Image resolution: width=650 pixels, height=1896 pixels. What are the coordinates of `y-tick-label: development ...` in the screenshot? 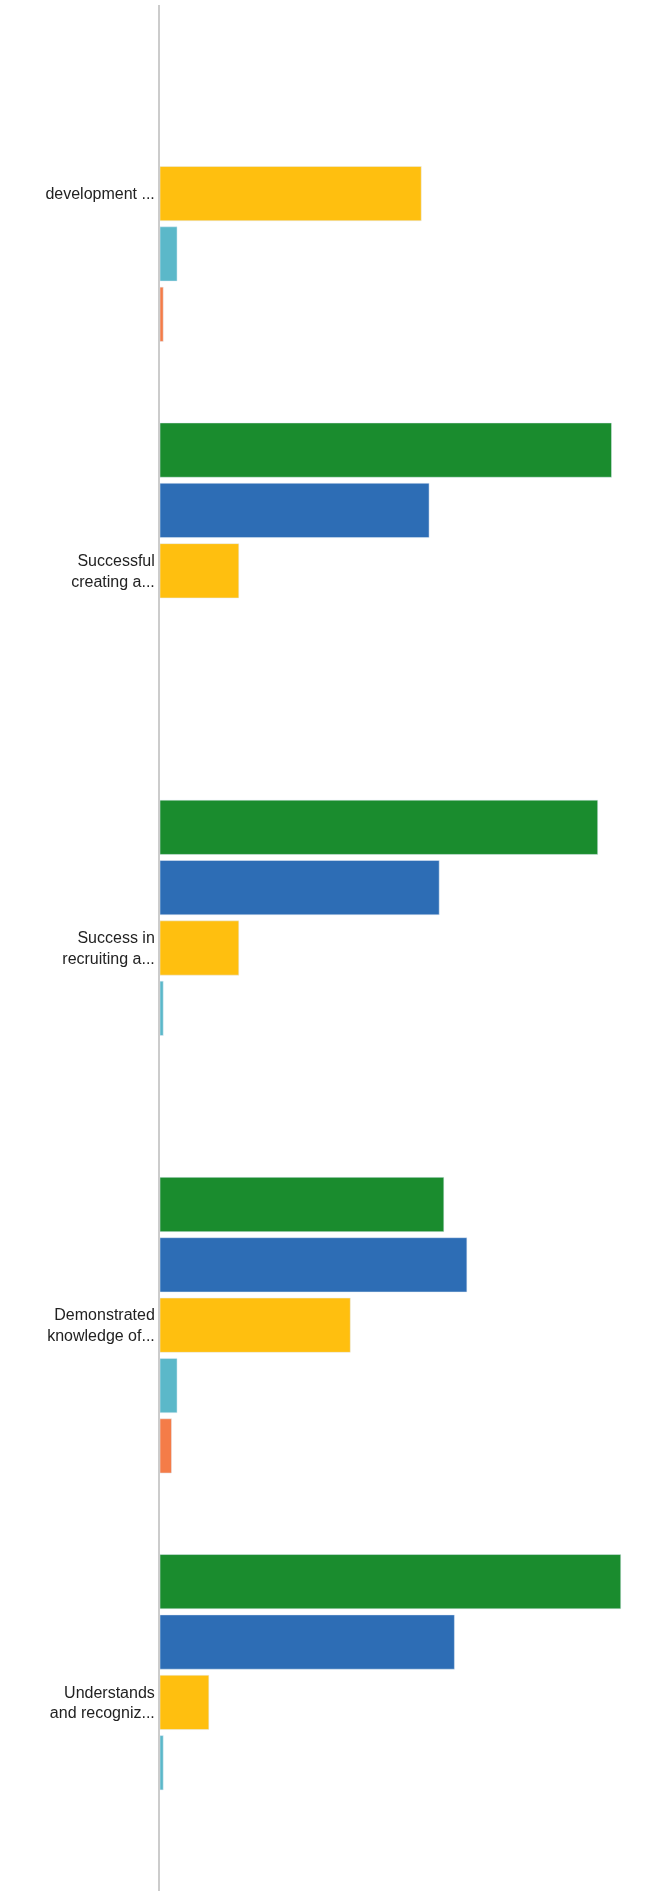 It's located at (100, 194).